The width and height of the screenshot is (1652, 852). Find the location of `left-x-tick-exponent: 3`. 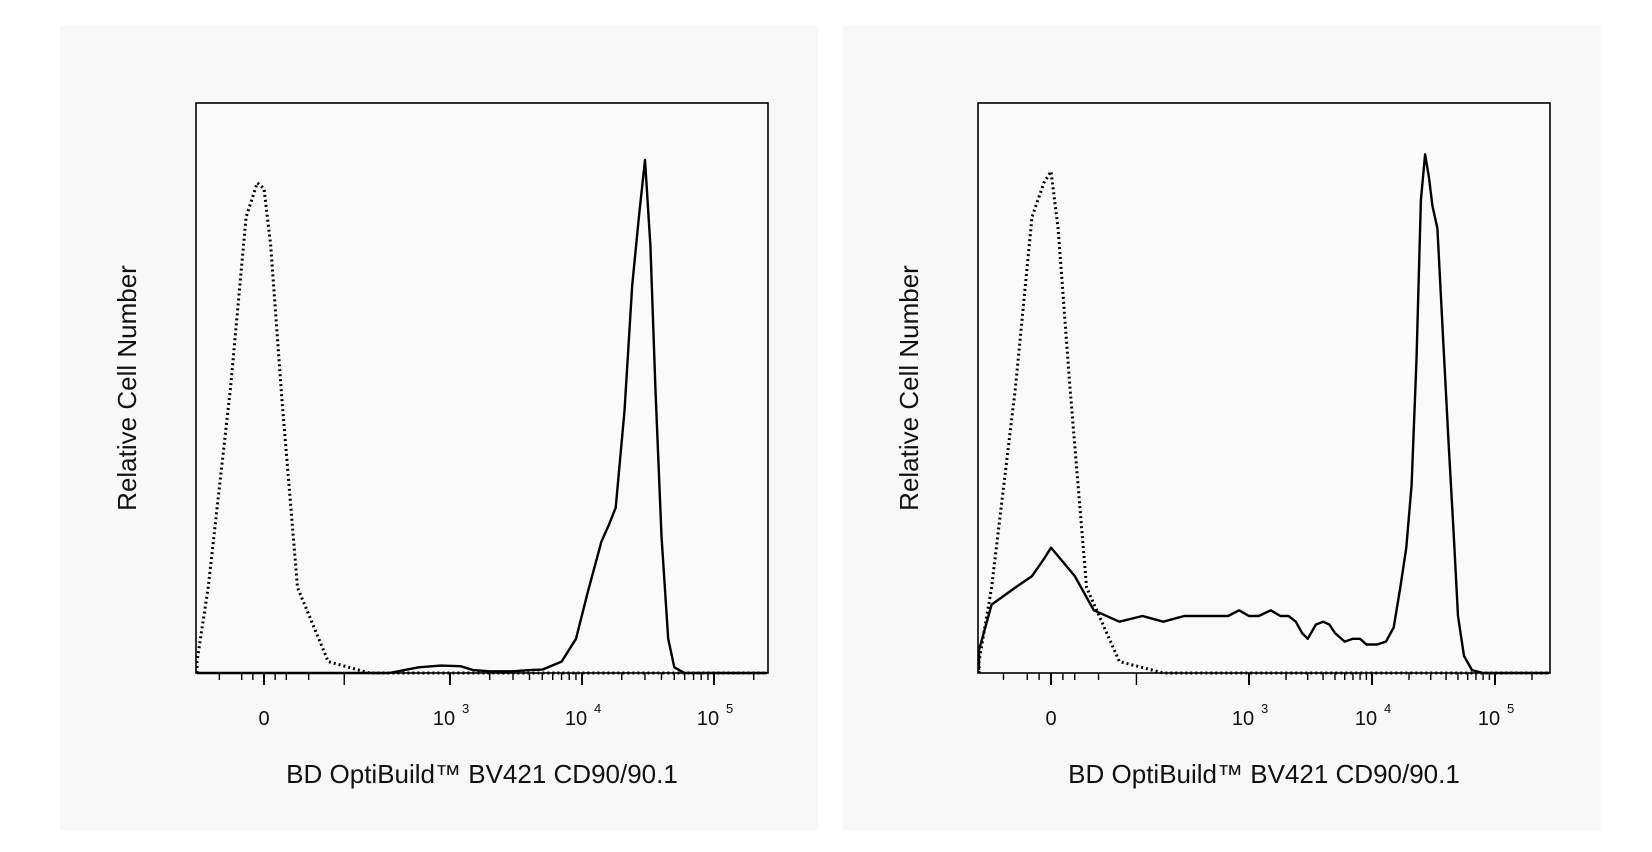

left-x-tick-exponent: 3 is located at coordinates (465, 708).